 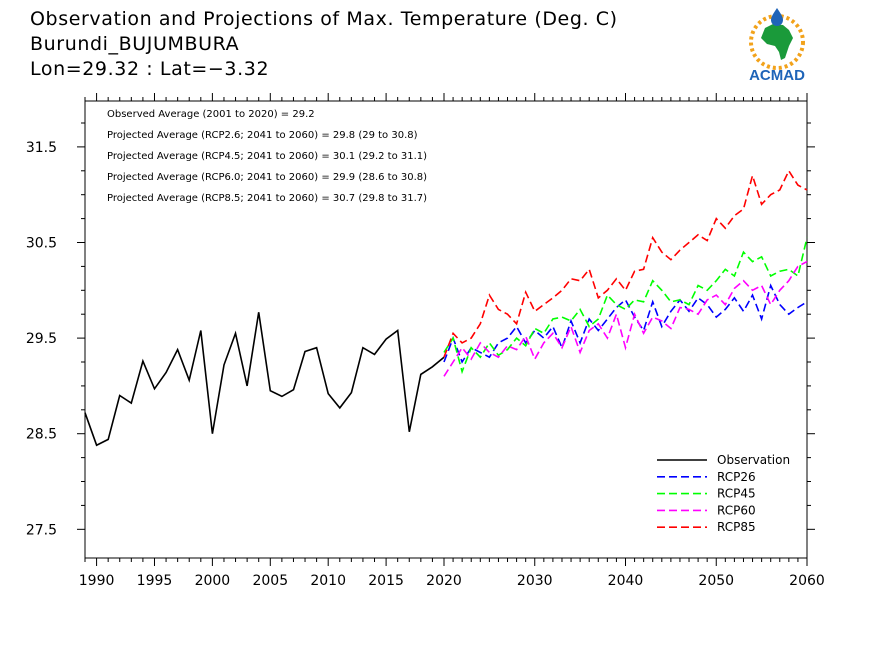 What do you see at coordinates (386, 581) in the screenshot?
I see `x-tick-label: 2015` at bounding box center [386, 581].